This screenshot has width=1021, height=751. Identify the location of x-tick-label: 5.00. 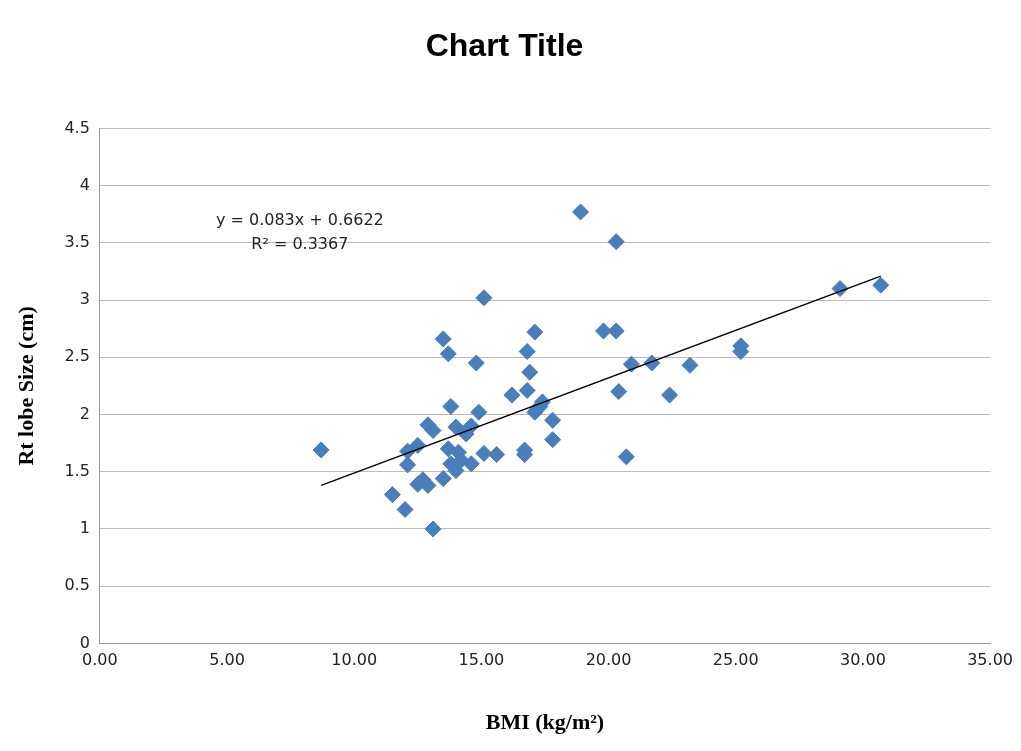
(227, 660).